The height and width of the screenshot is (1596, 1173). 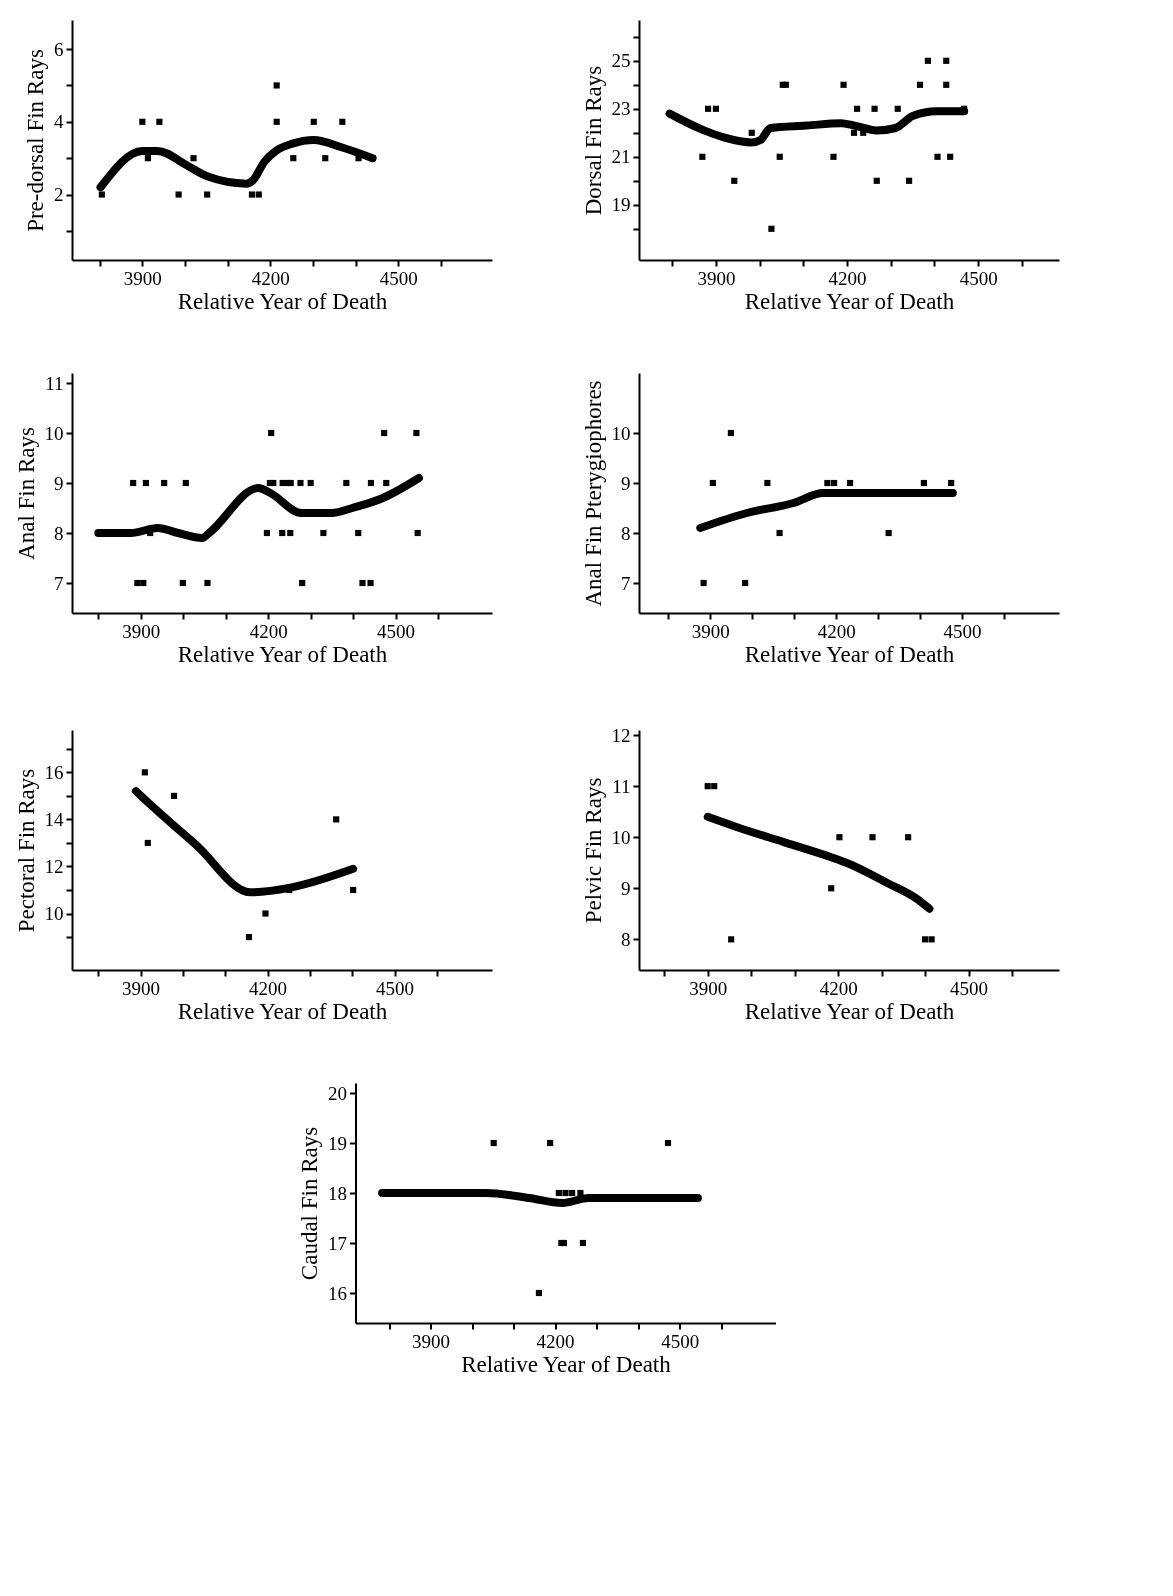 I want to click on y-axis-title: Caudal Fin Rays, so click(x=309, y=1203).